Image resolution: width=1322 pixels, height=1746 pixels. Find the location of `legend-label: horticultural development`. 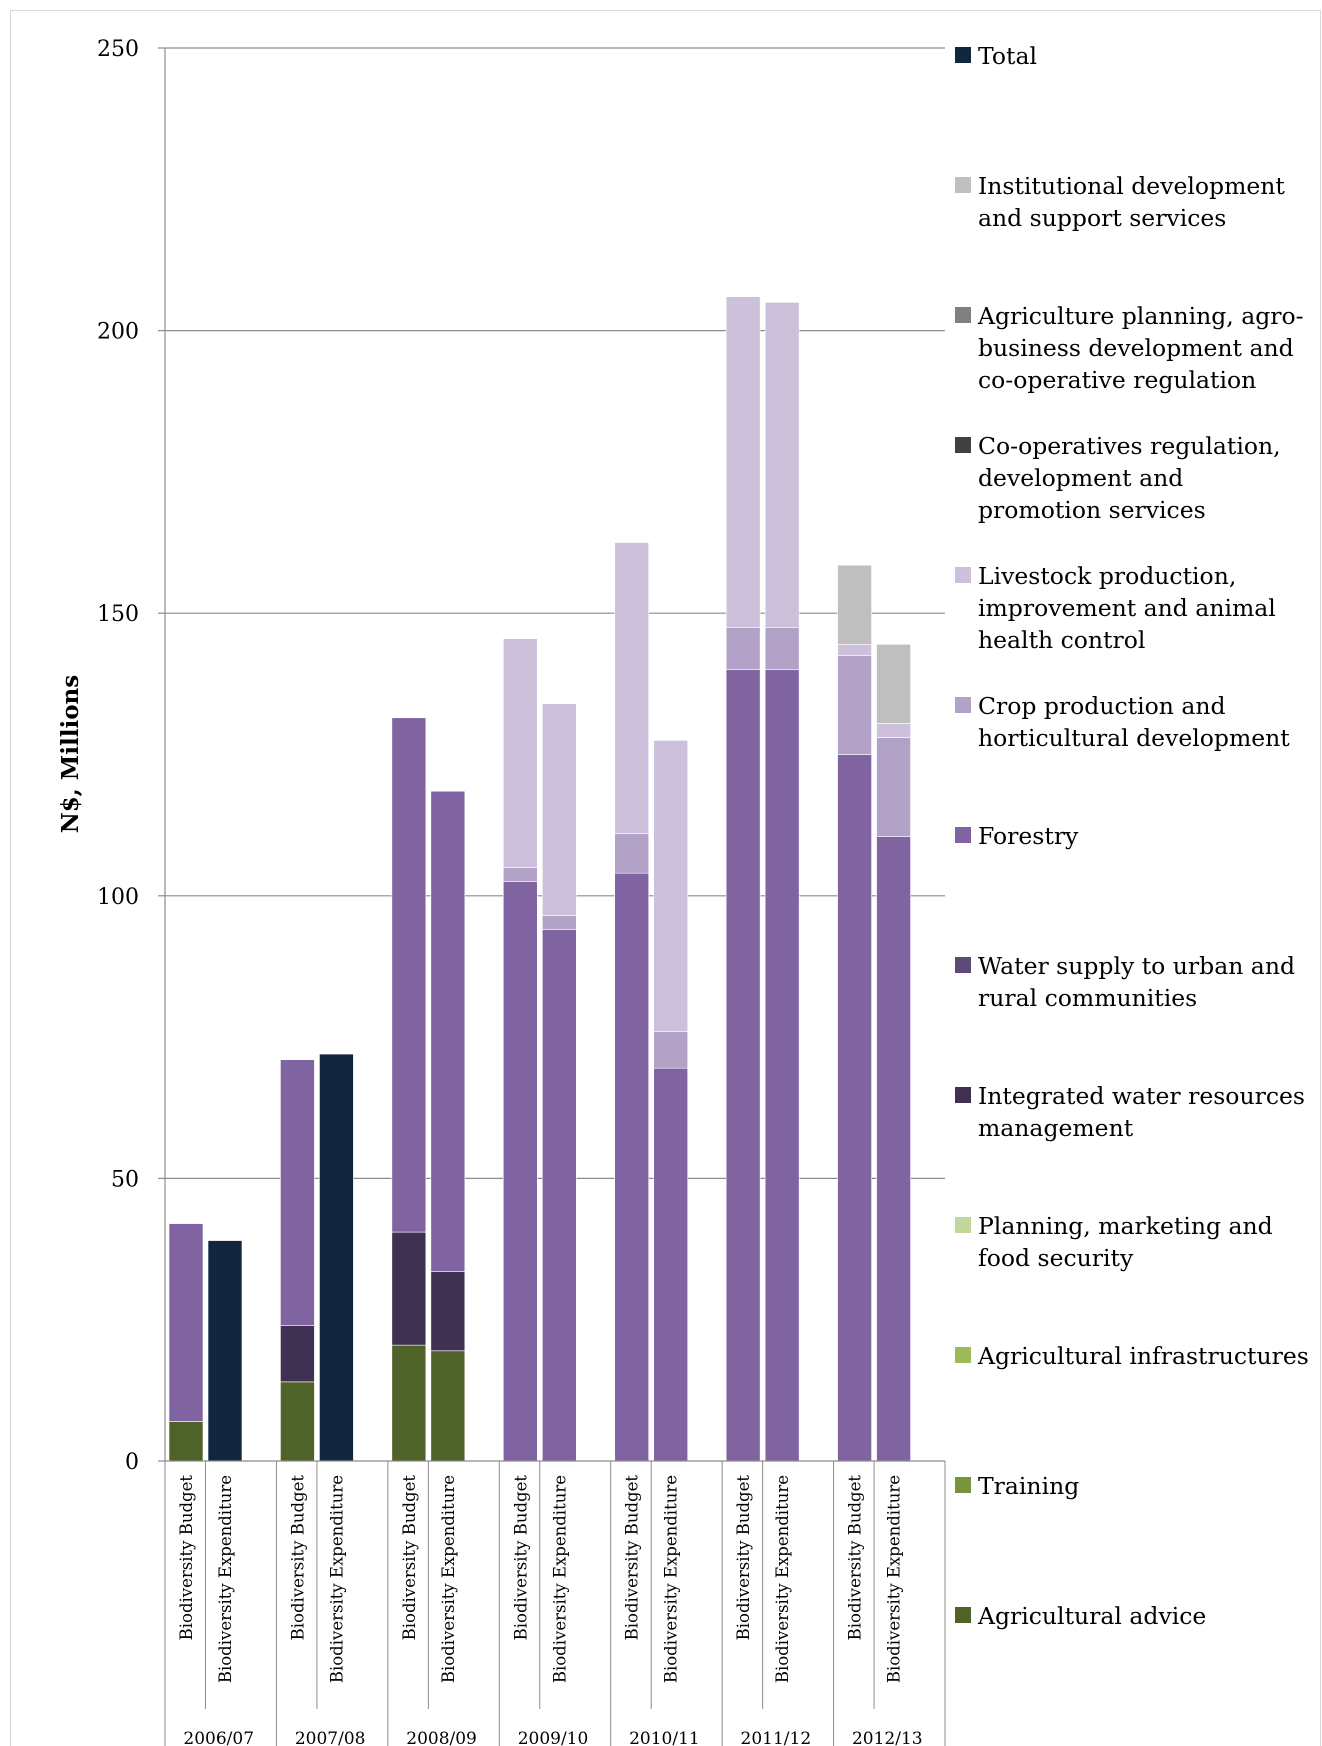

legend-label: horticultural development is located at coordinates (1134, 738).